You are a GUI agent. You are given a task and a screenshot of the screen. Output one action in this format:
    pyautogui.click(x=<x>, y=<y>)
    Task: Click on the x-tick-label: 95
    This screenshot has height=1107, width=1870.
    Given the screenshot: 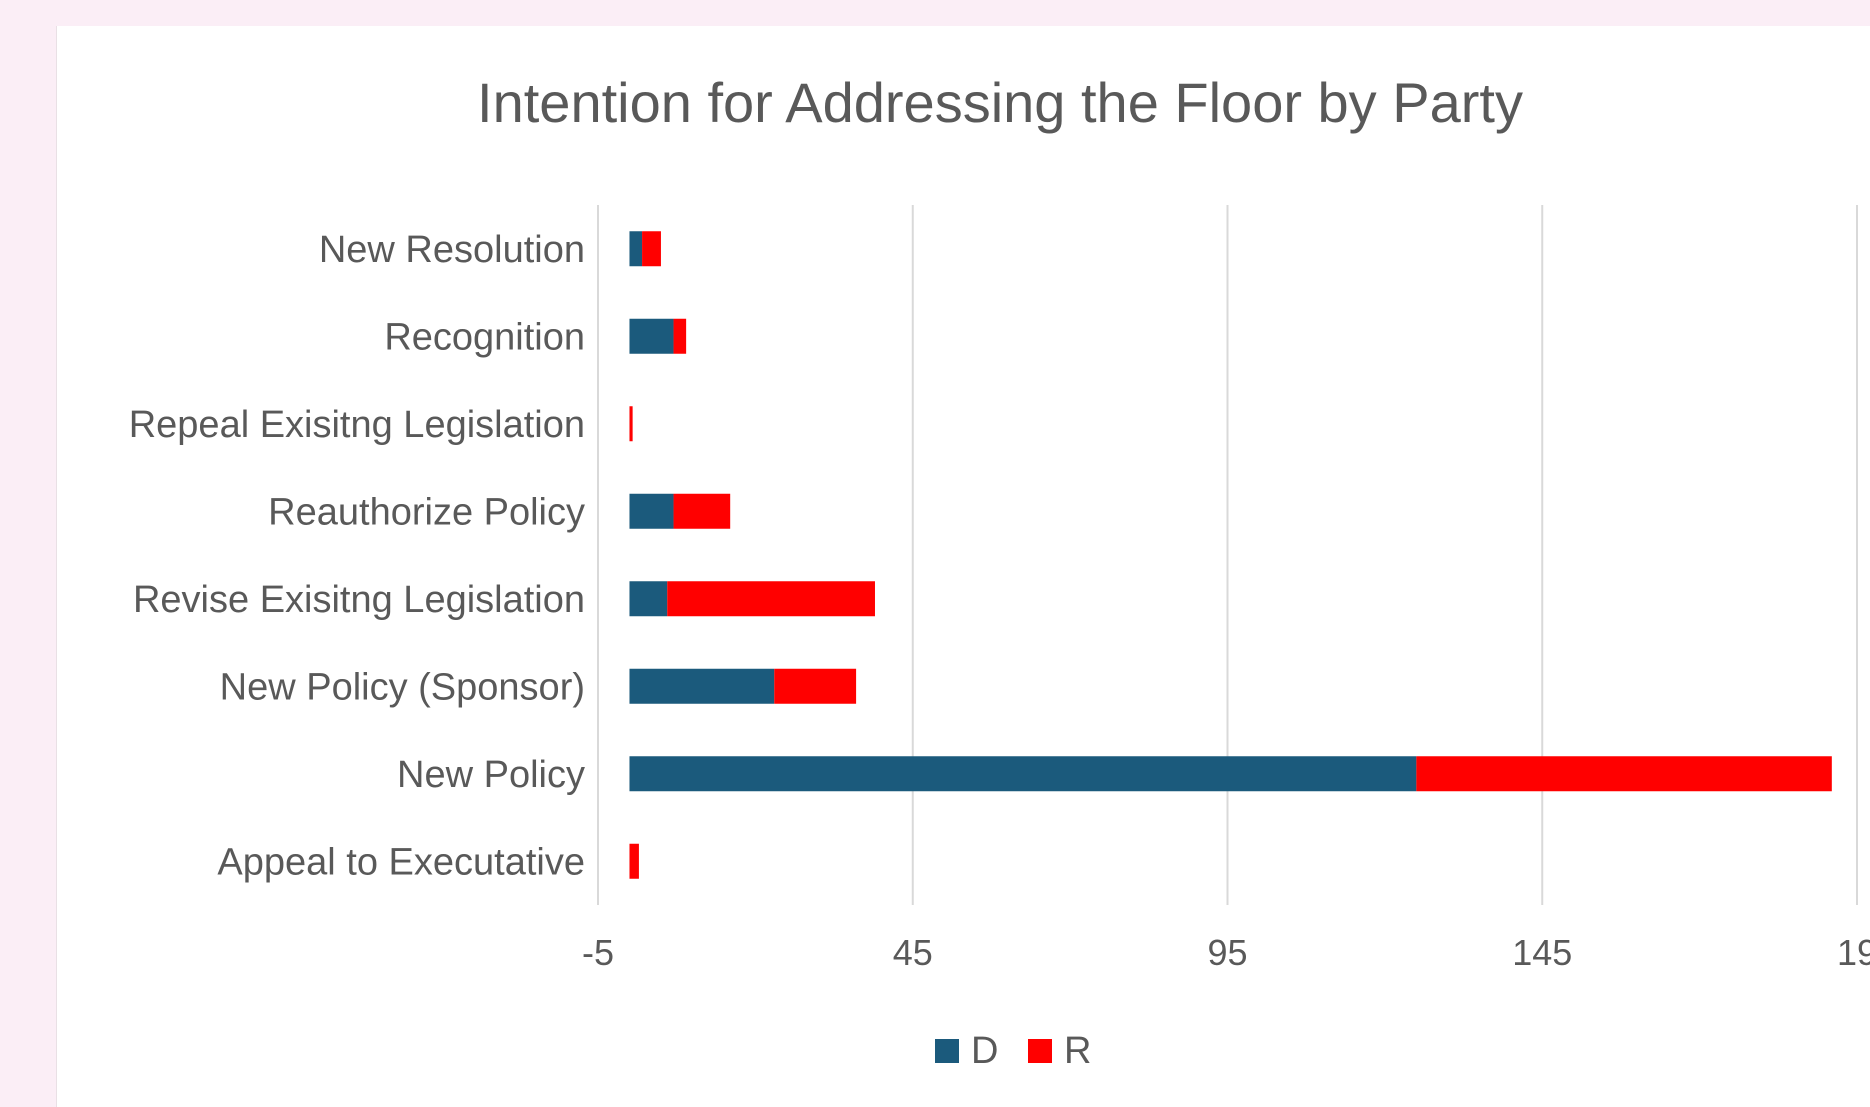 What is the action you would take?
    pyautogui.click(x=1227, y=952)
    